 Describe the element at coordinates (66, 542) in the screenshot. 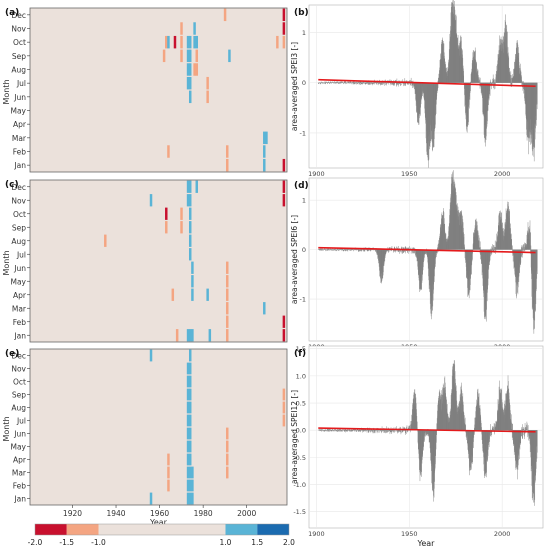

I see `legend-tick-label: -1.5` at that location.